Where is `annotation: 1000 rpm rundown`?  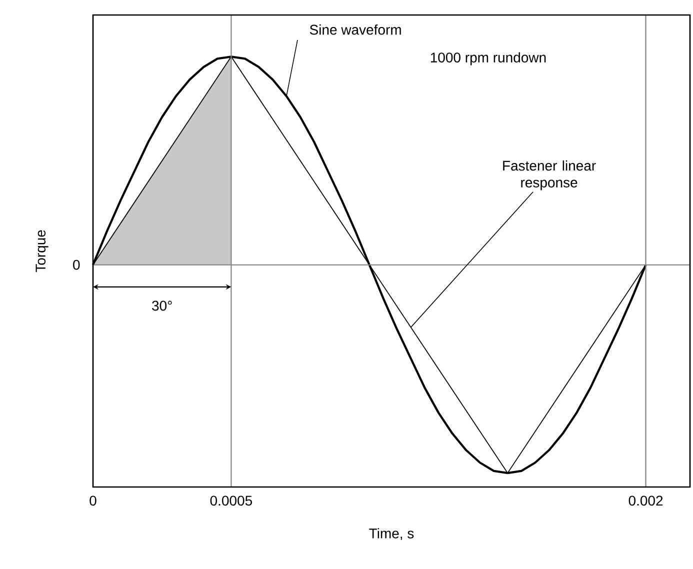 annotation: 1000 rpm rundown is located at coordinates (488, 59).